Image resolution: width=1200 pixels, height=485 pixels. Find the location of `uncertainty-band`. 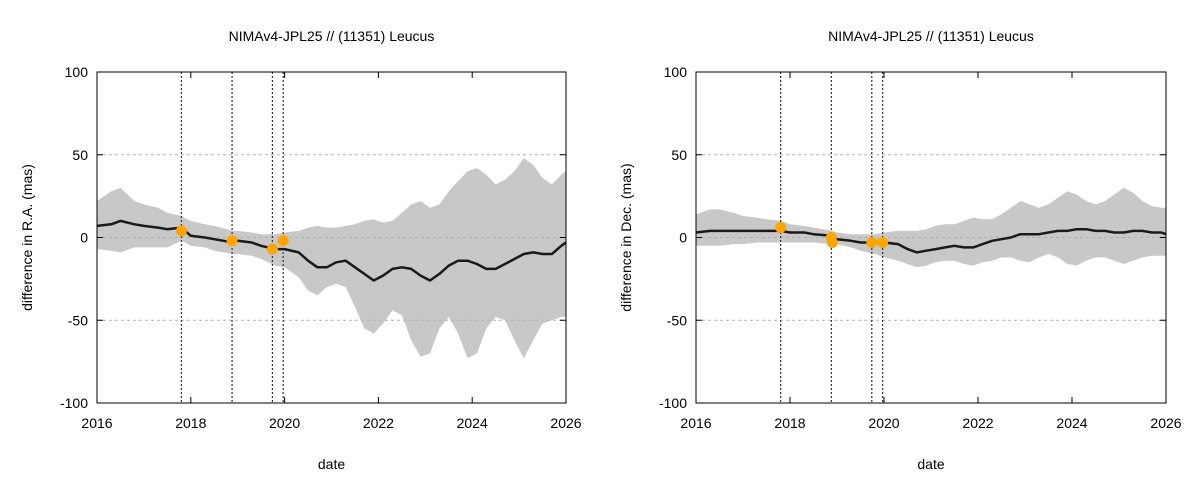

uncertainty-band is located at coordinates (931, 227).